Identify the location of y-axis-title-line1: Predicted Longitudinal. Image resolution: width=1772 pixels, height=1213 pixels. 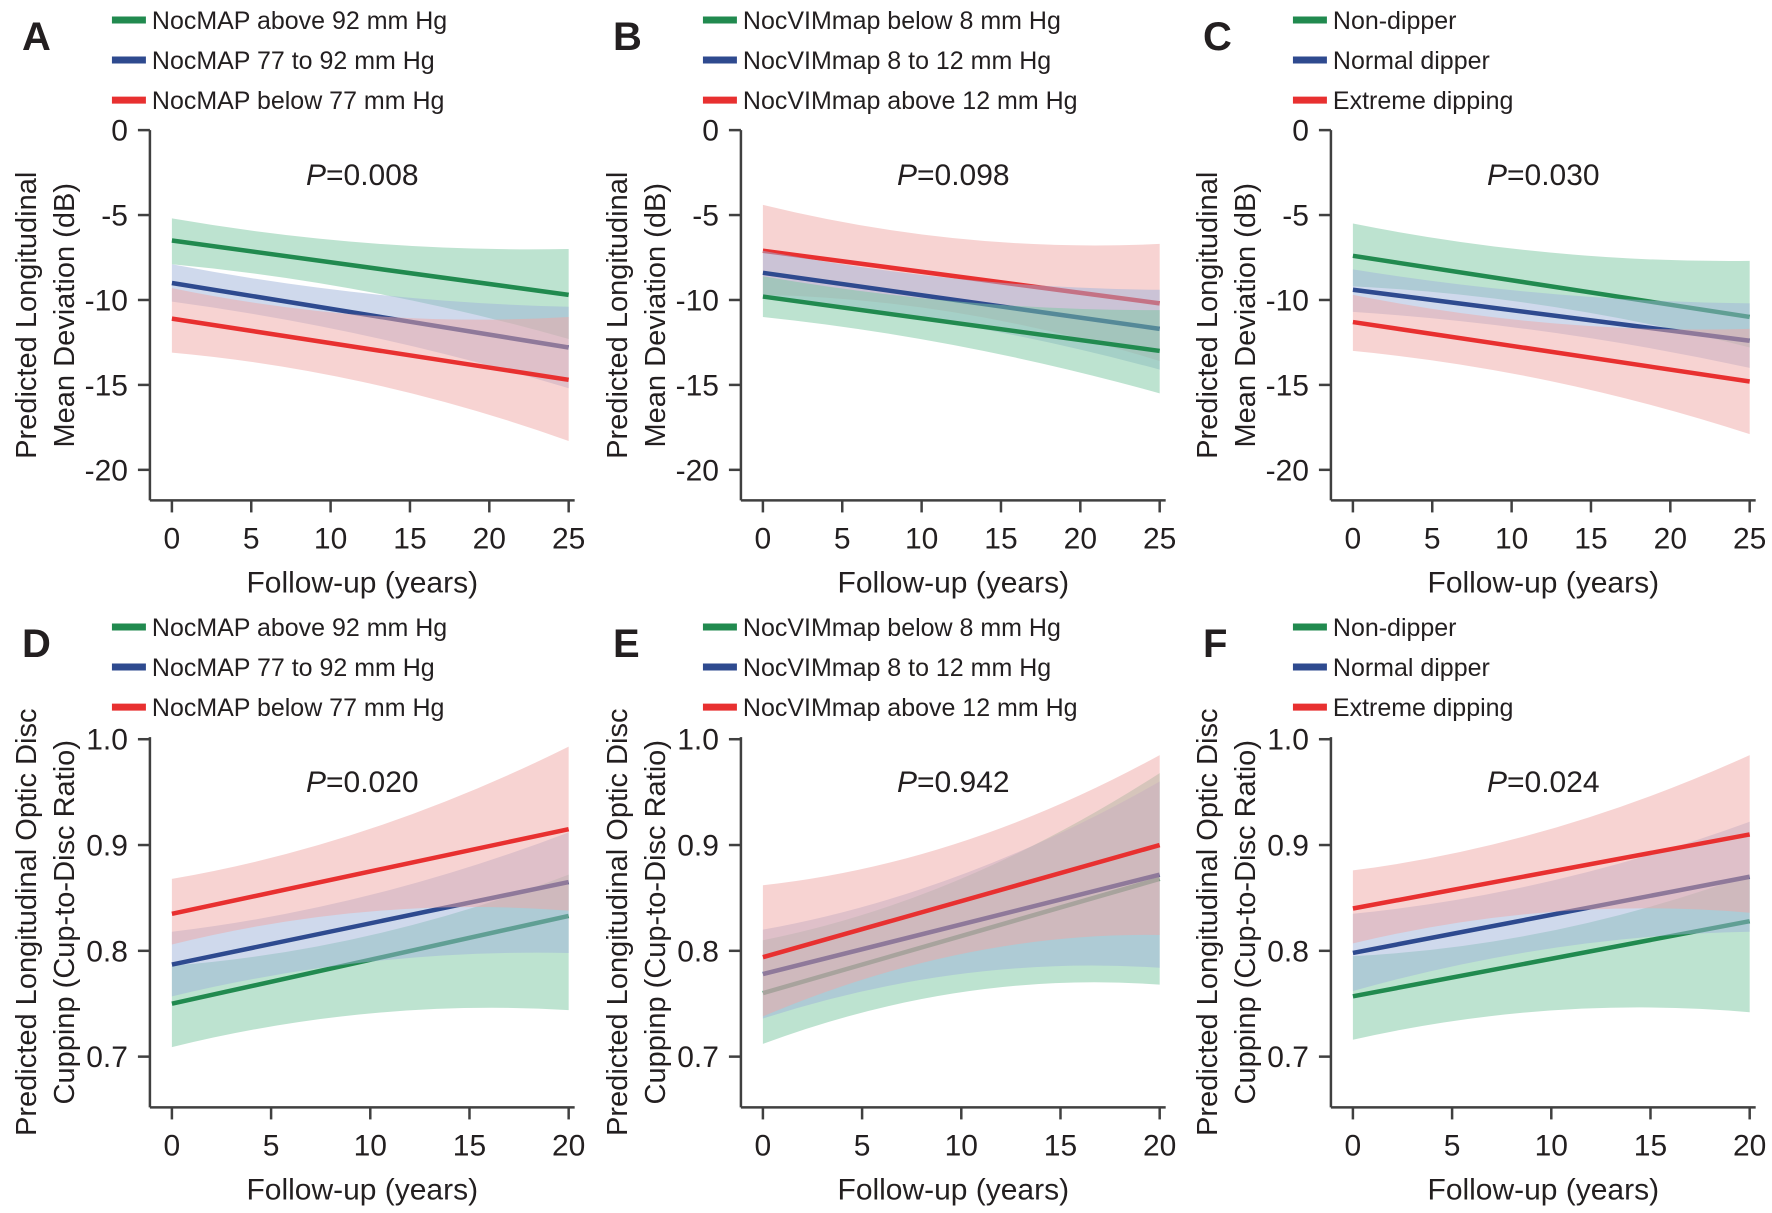
(618, 315).